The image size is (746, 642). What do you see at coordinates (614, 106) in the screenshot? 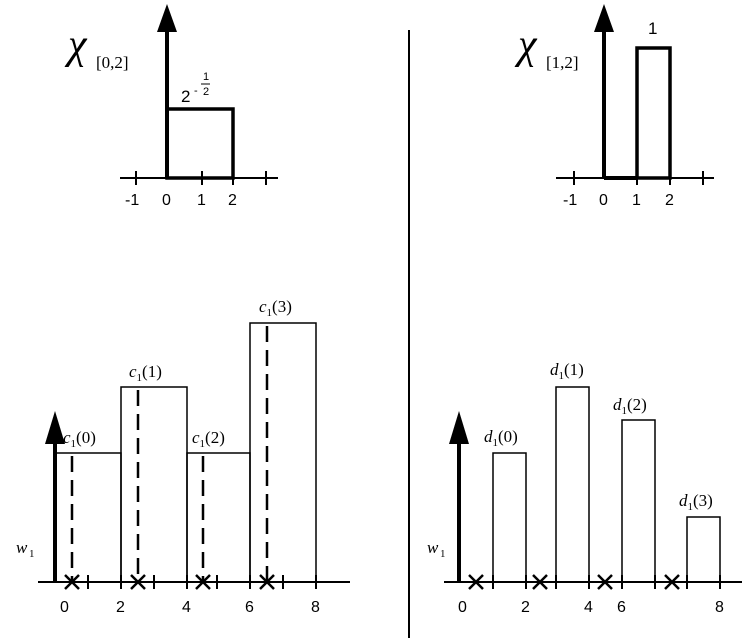
I see `chi-1-2-plot: χ [1,2] 1 -1 0 1 2` at bounding box center [614, 106].